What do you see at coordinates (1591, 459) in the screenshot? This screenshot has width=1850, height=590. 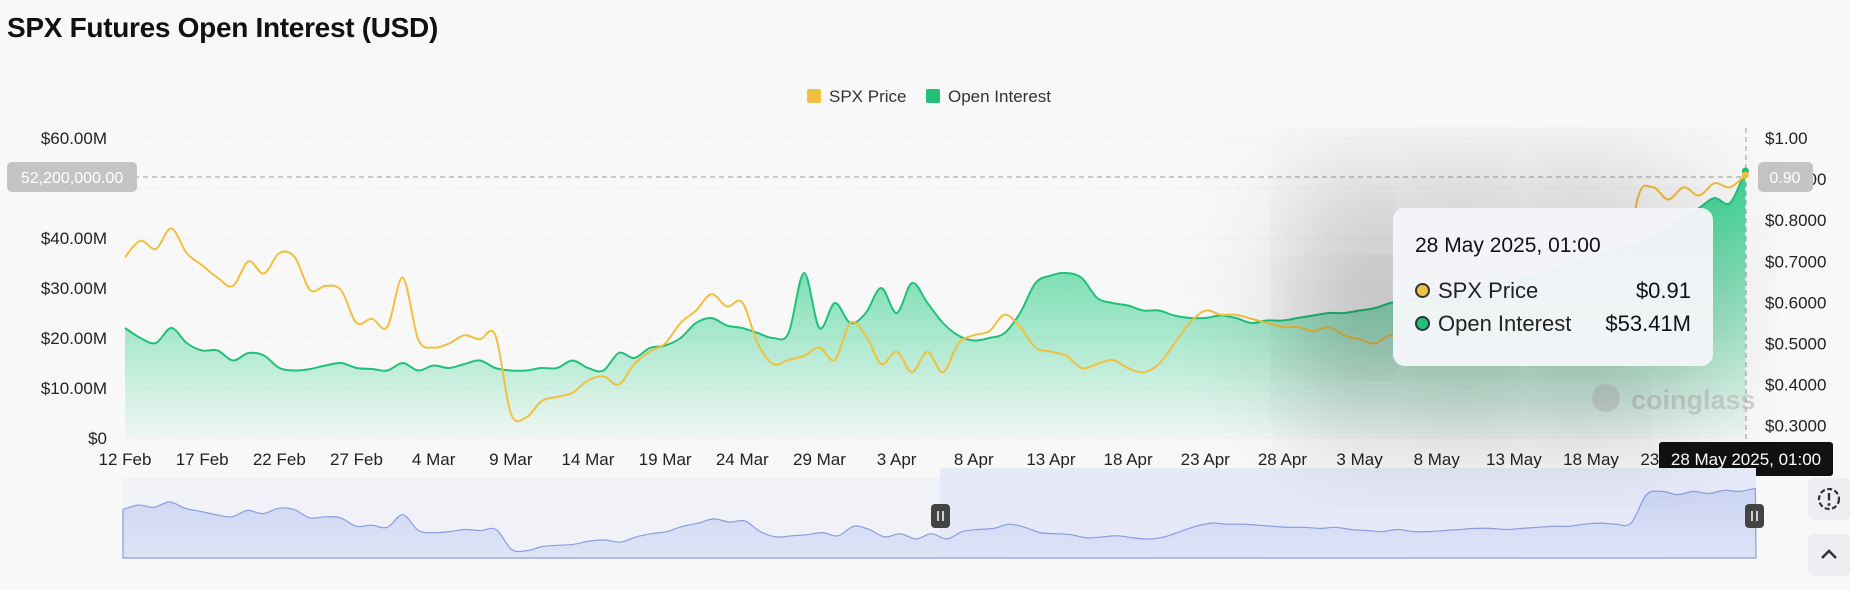 I see `x-tick-label: 18 May` at bounding box center [1591, 459].